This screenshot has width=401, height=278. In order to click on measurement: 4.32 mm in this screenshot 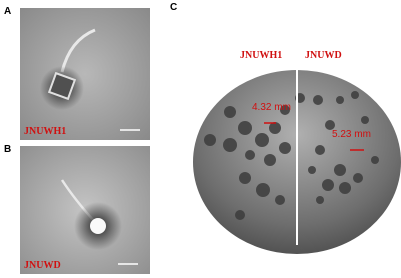, I will do `click(271, 107)`.